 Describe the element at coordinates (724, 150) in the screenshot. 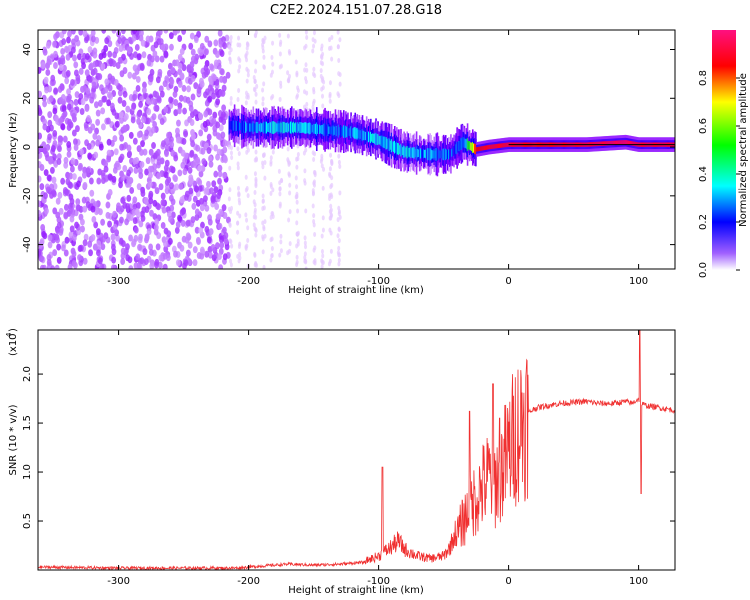

I see `colorbar-gradient` at that location.